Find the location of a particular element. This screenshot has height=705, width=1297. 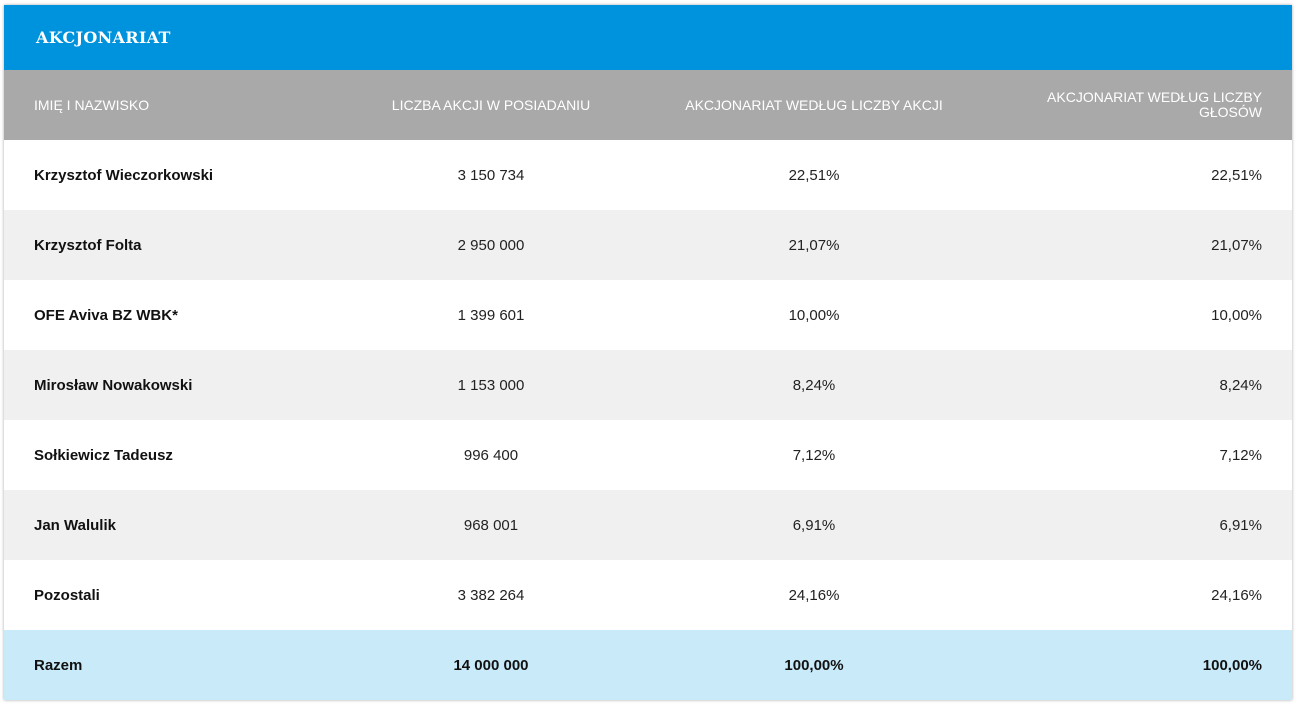

column-header-pct-votes: AKCJONARIAT WEDŁUG LICZBY GŁOSÓW is located at coordinates (1154, 104).